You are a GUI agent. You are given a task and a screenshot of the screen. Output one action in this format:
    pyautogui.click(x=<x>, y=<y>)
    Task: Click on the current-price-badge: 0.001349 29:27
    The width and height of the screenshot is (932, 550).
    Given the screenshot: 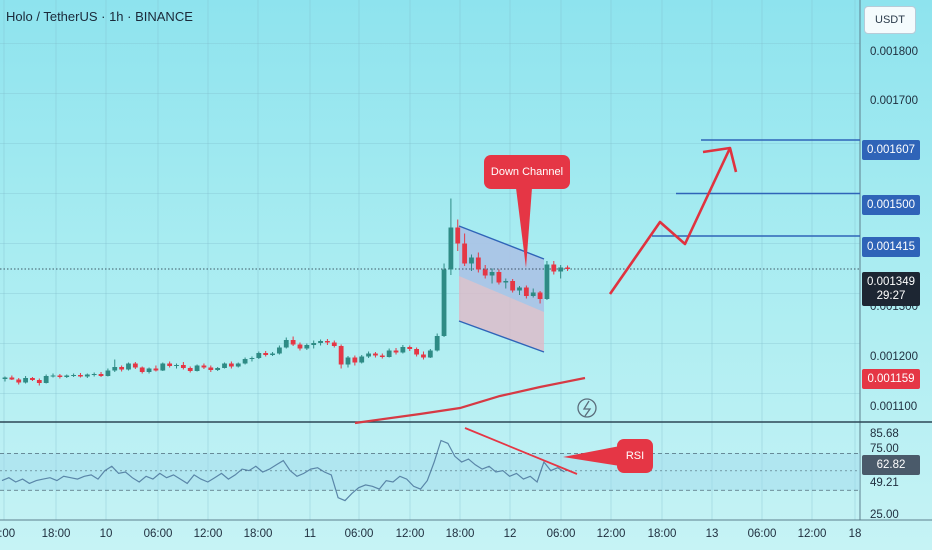 What is the action you would take?
    pyautogui.click(x=891, y=289)
    